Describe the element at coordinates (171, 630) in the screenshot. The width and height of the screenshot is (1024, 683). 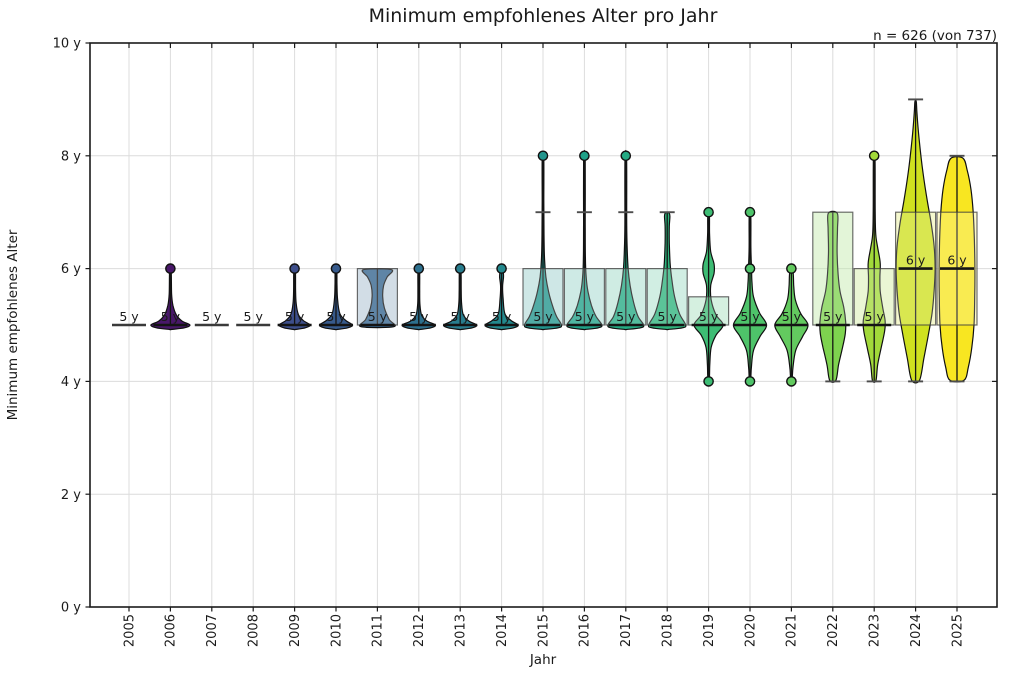
I see `x-tick-label: 2006` at that location.